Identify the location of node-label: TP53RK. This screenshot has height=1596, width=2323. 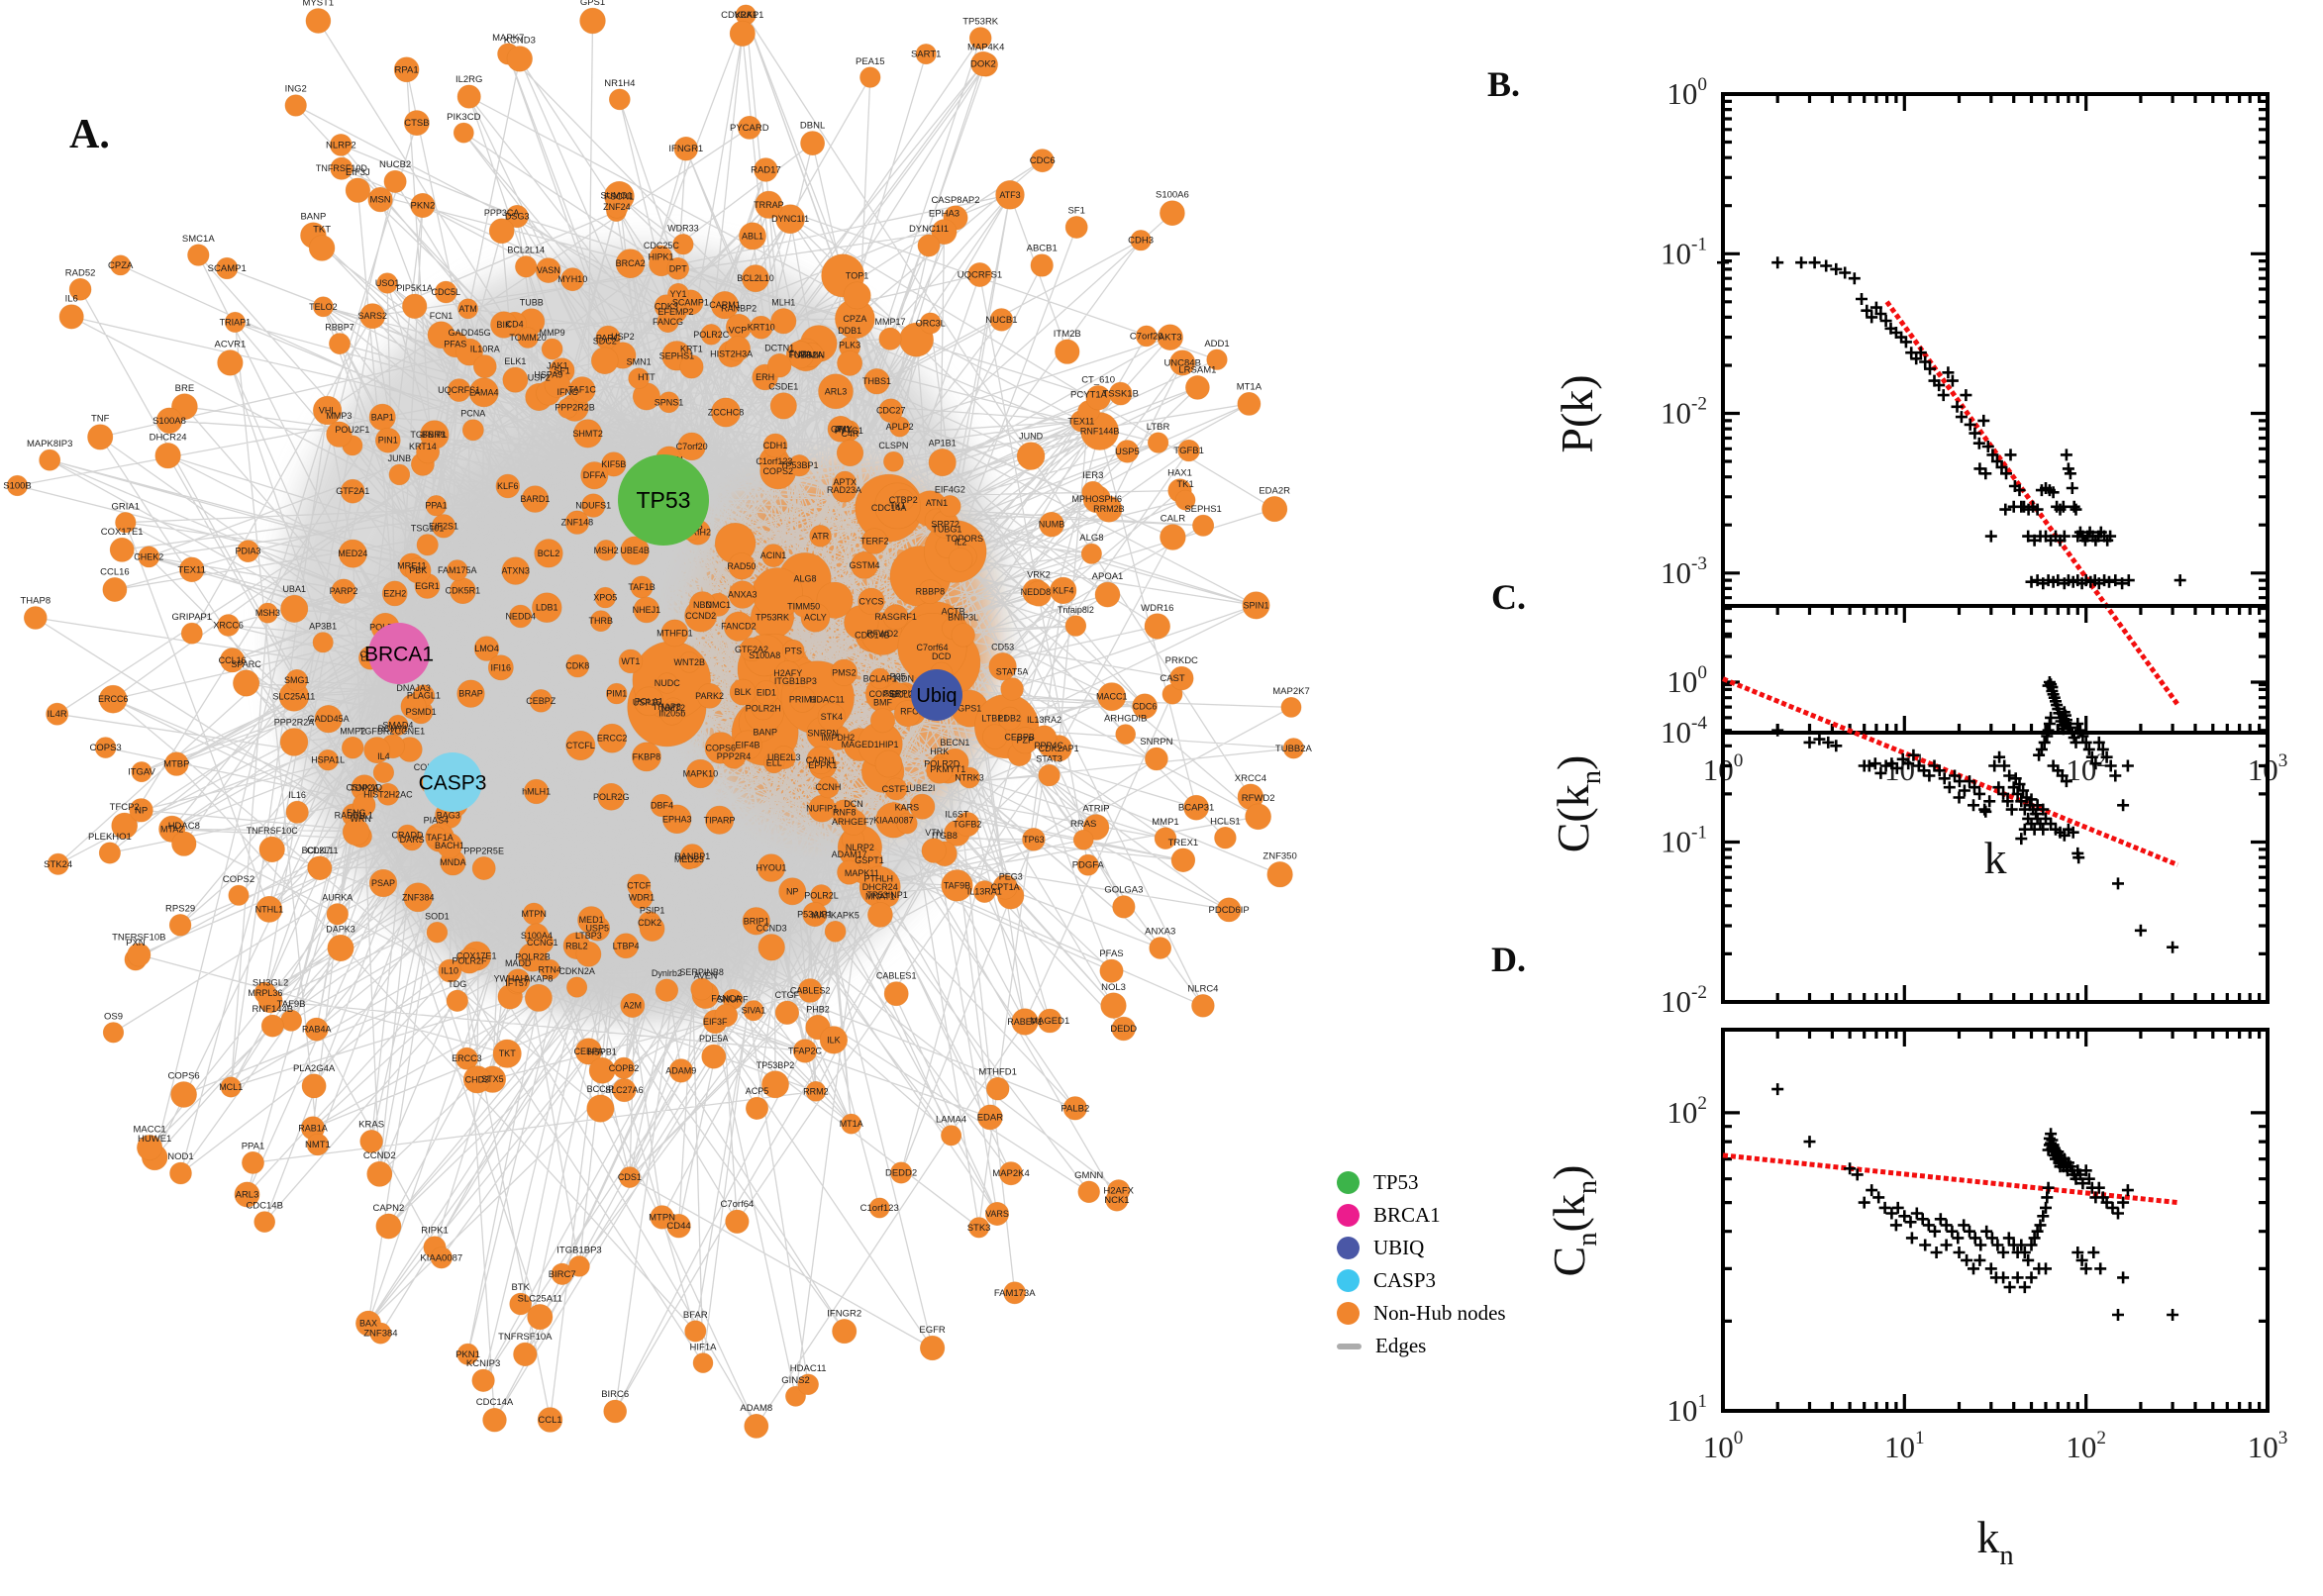
(980, 22).